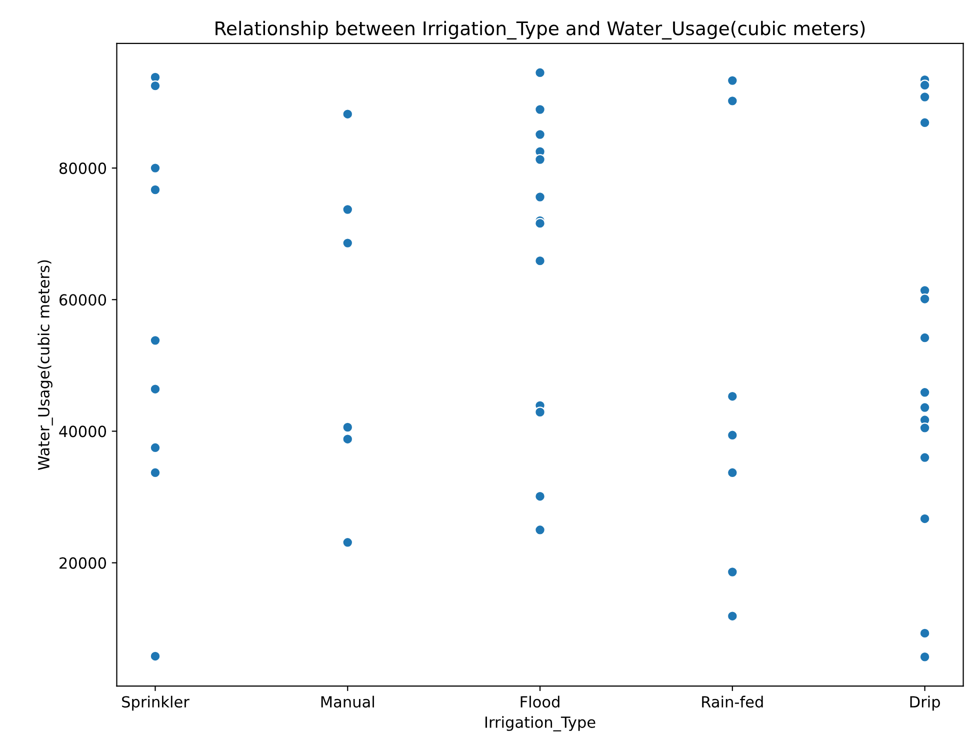 Image resolution: width=973 pixels, height=749 pixels. I want to click on y-tick-label: 60000, so click(83, 300).